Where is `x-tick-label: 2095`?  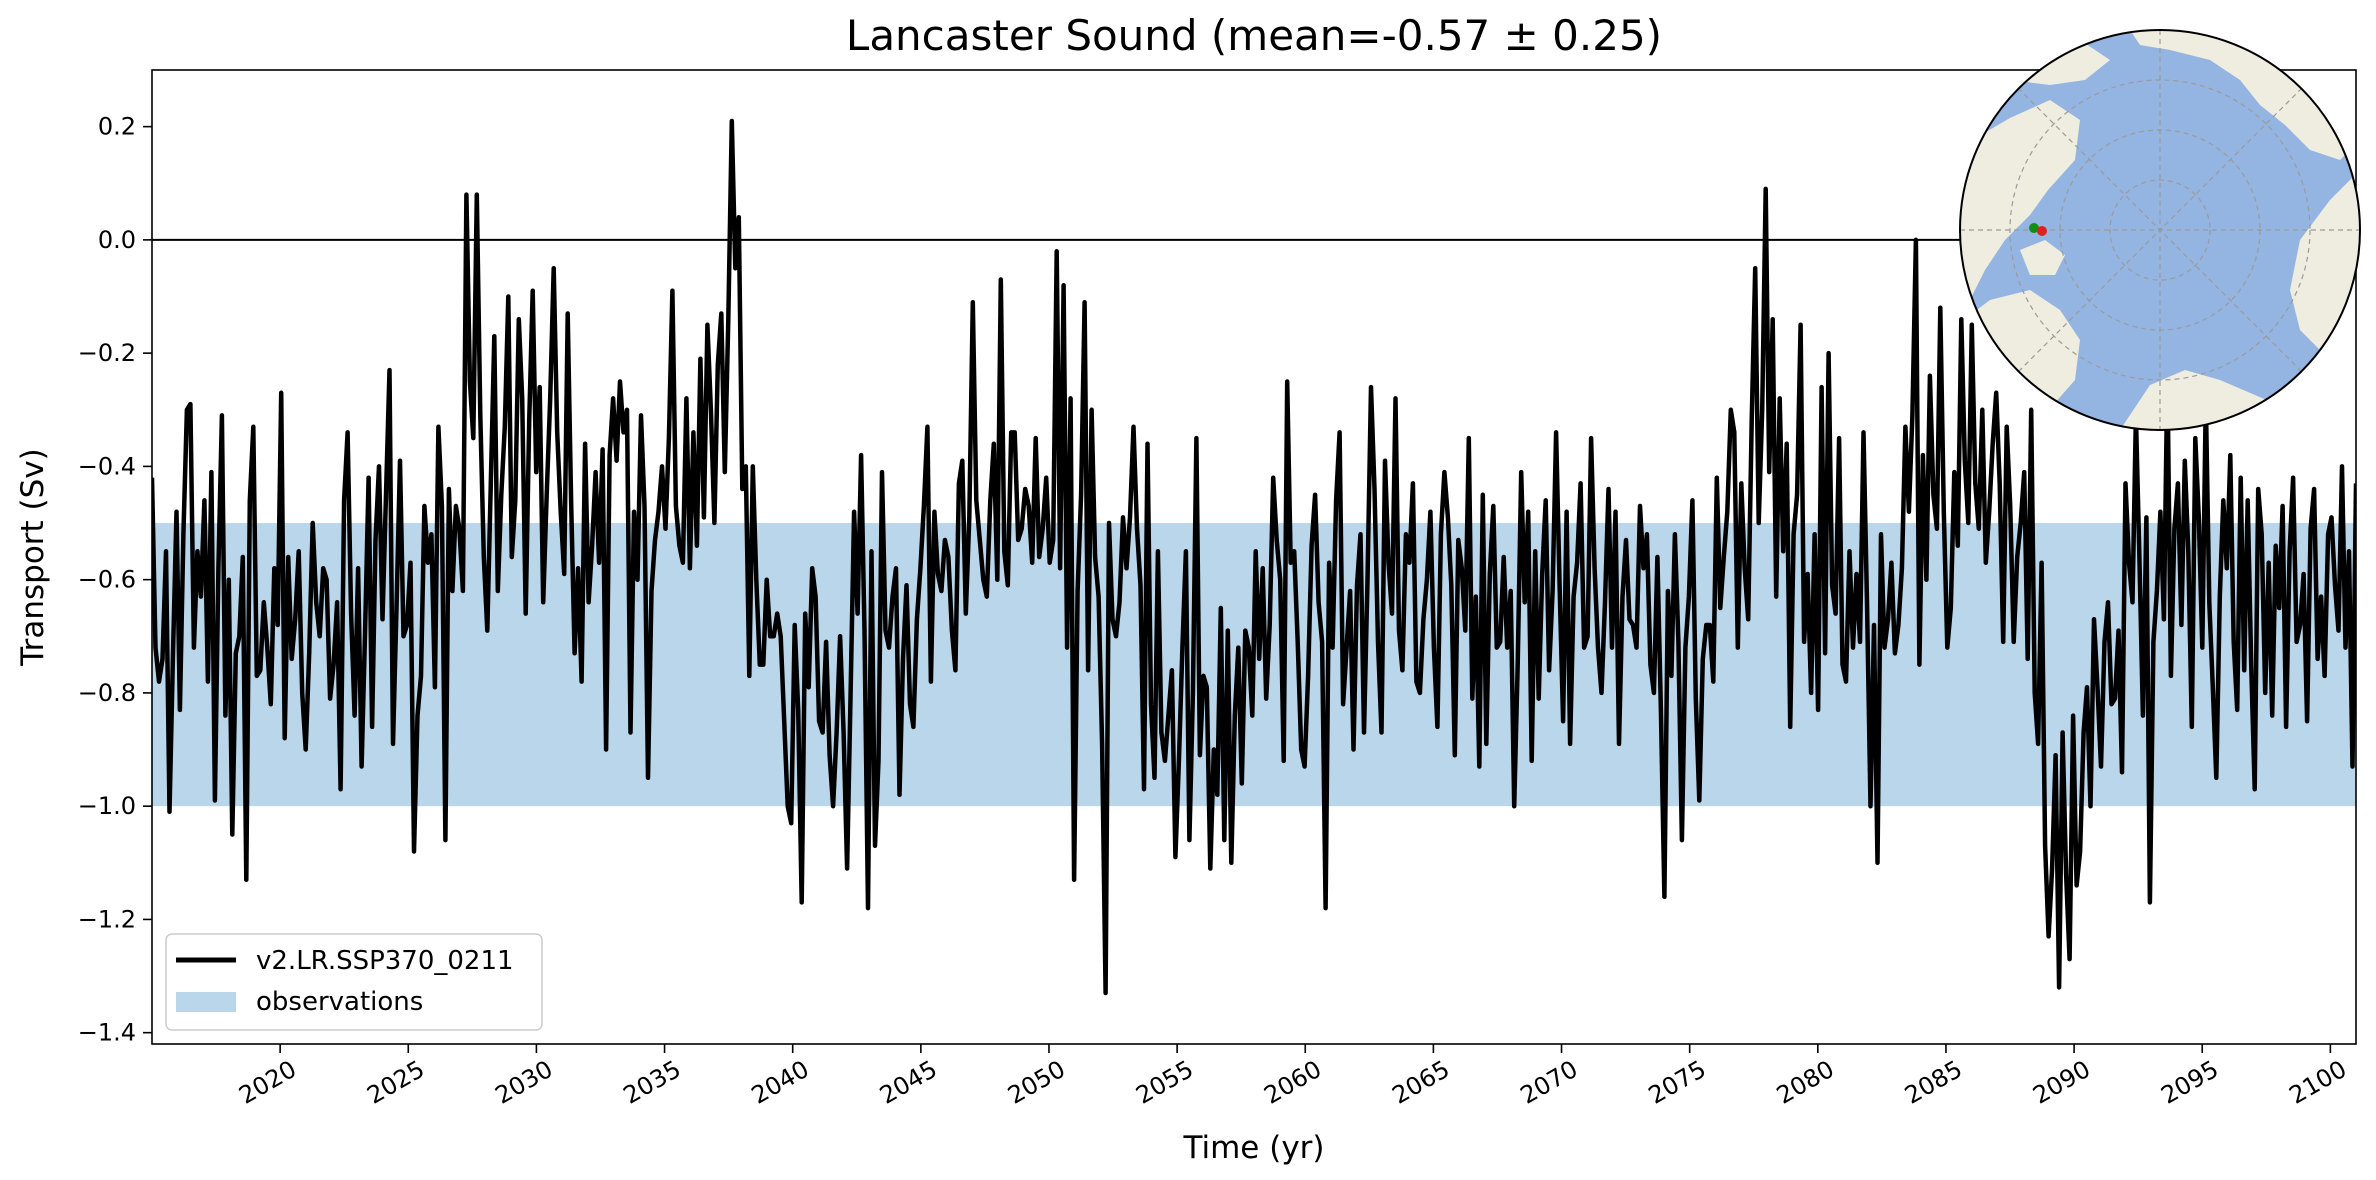 x-tick-label: 2095 is located at coordinates (2189, 1082).